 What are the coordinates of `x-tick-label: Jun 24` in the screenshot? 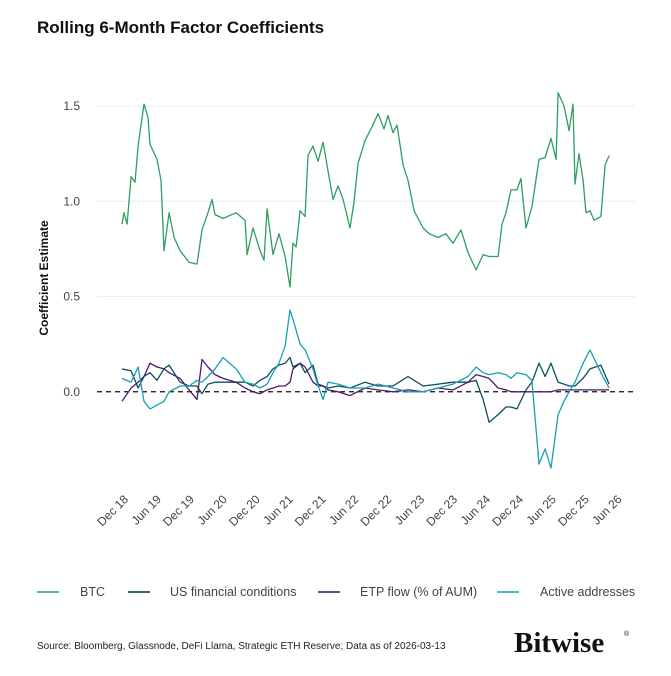 It's located at (476, 510).